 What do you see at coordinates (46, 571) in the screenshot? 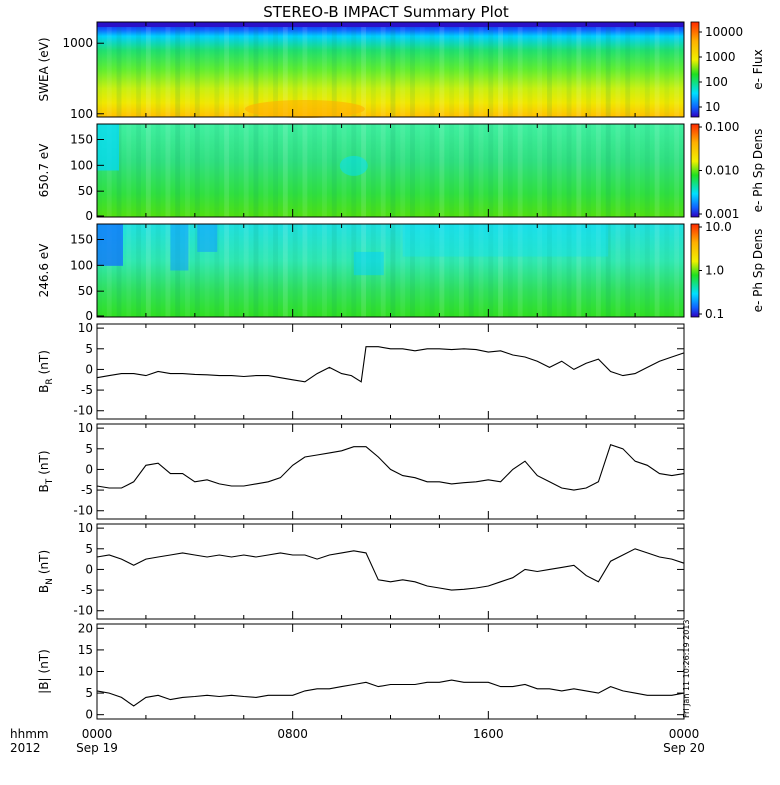
I see `y-axis-label: BN (nT)` at bounding box center [46, 571].